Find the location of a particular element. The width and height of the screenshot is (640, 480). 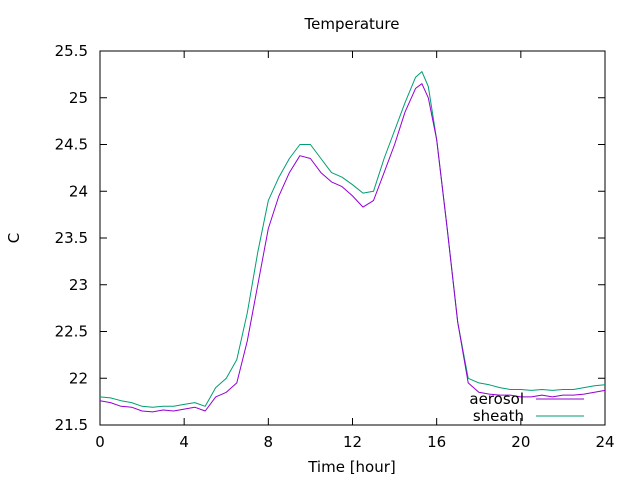

y-tick-label-7: 25 is located at coordinates (78, 98).